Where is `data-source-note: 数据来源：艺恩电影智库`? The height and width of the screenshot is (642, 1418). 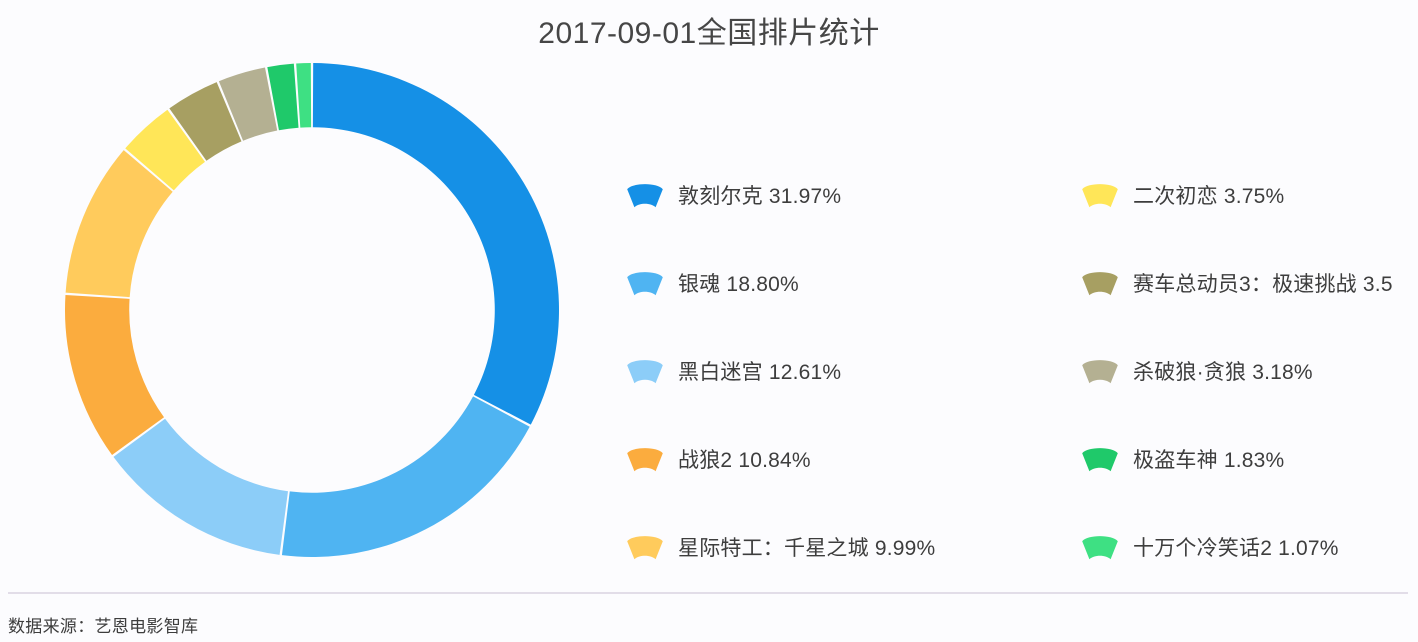
data-source-note: 数据来源：艺恩电影智库 is located at coordinates (103, 626).